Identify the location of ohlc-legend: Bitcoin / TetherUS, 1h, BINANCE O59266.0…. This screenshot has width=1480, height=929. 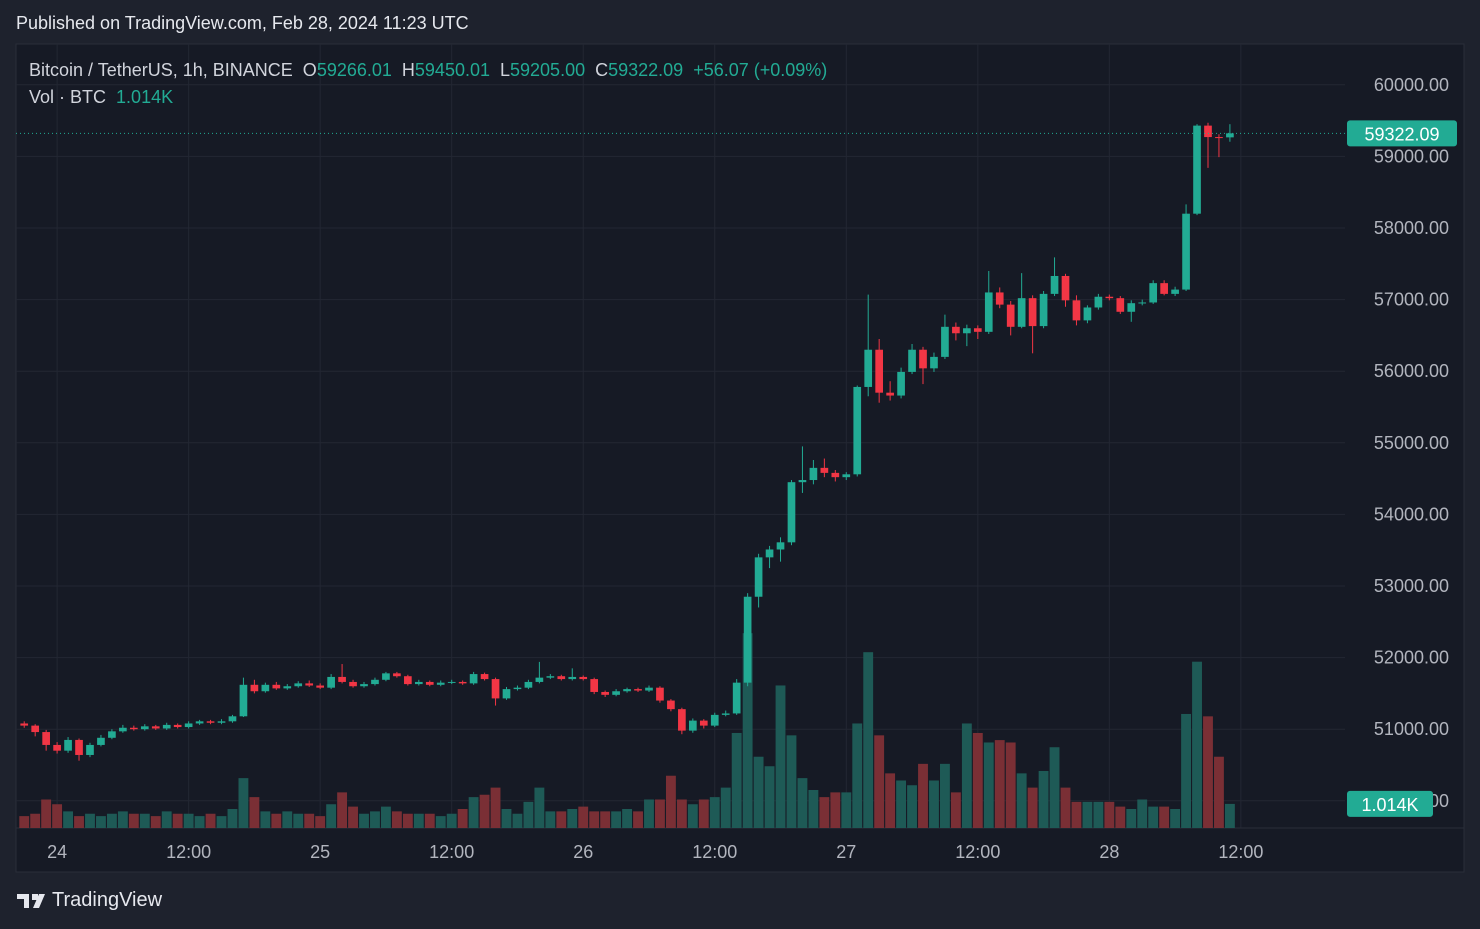
(428, 84).